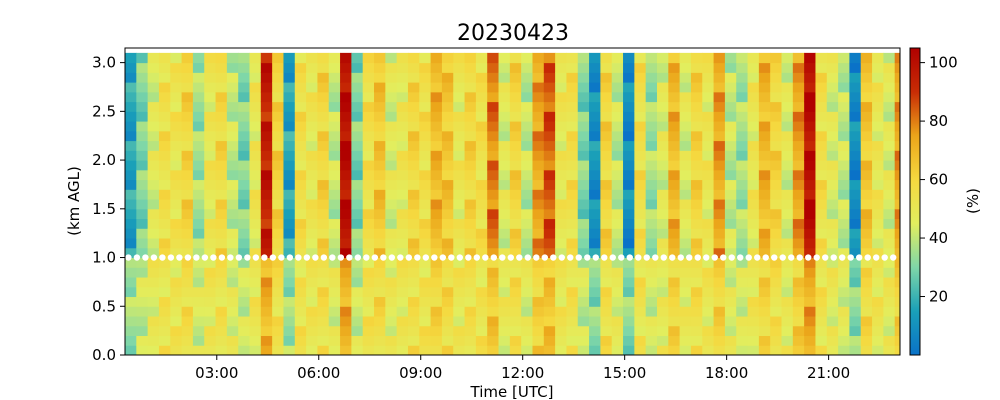 This screenshot has height=400, width=1000. Describe the element at coordinates (318, 373) in the screenshot. I see `x-tick-label: 06:00` at that location.